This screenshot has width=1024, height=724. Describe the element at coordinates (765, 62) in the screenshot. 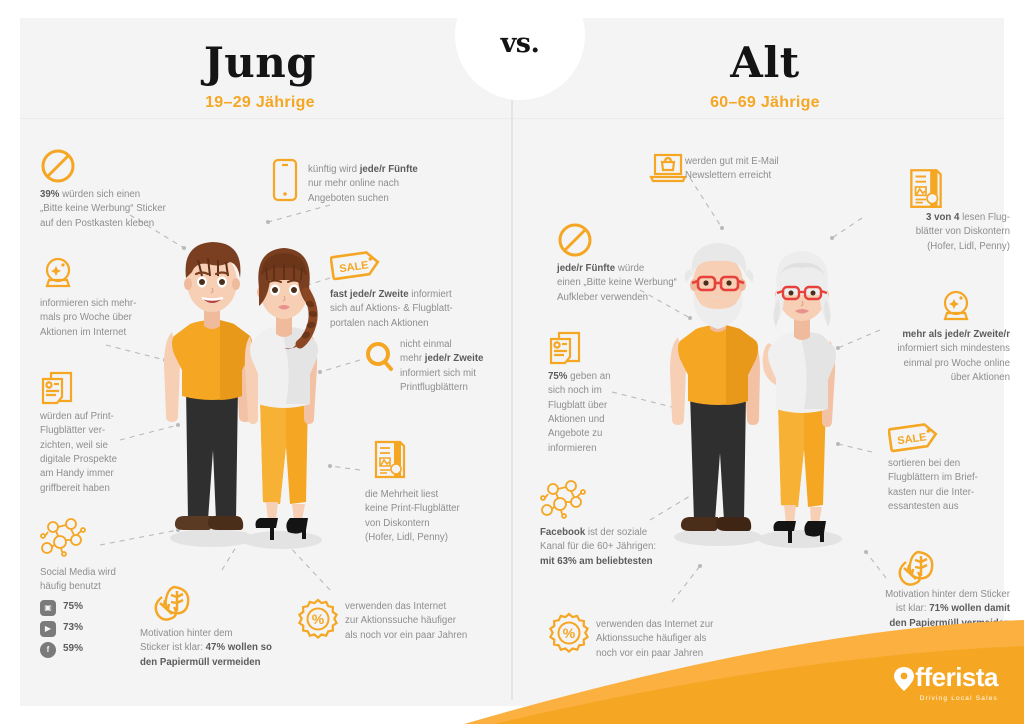

I see `old-title: Alt` at that location.